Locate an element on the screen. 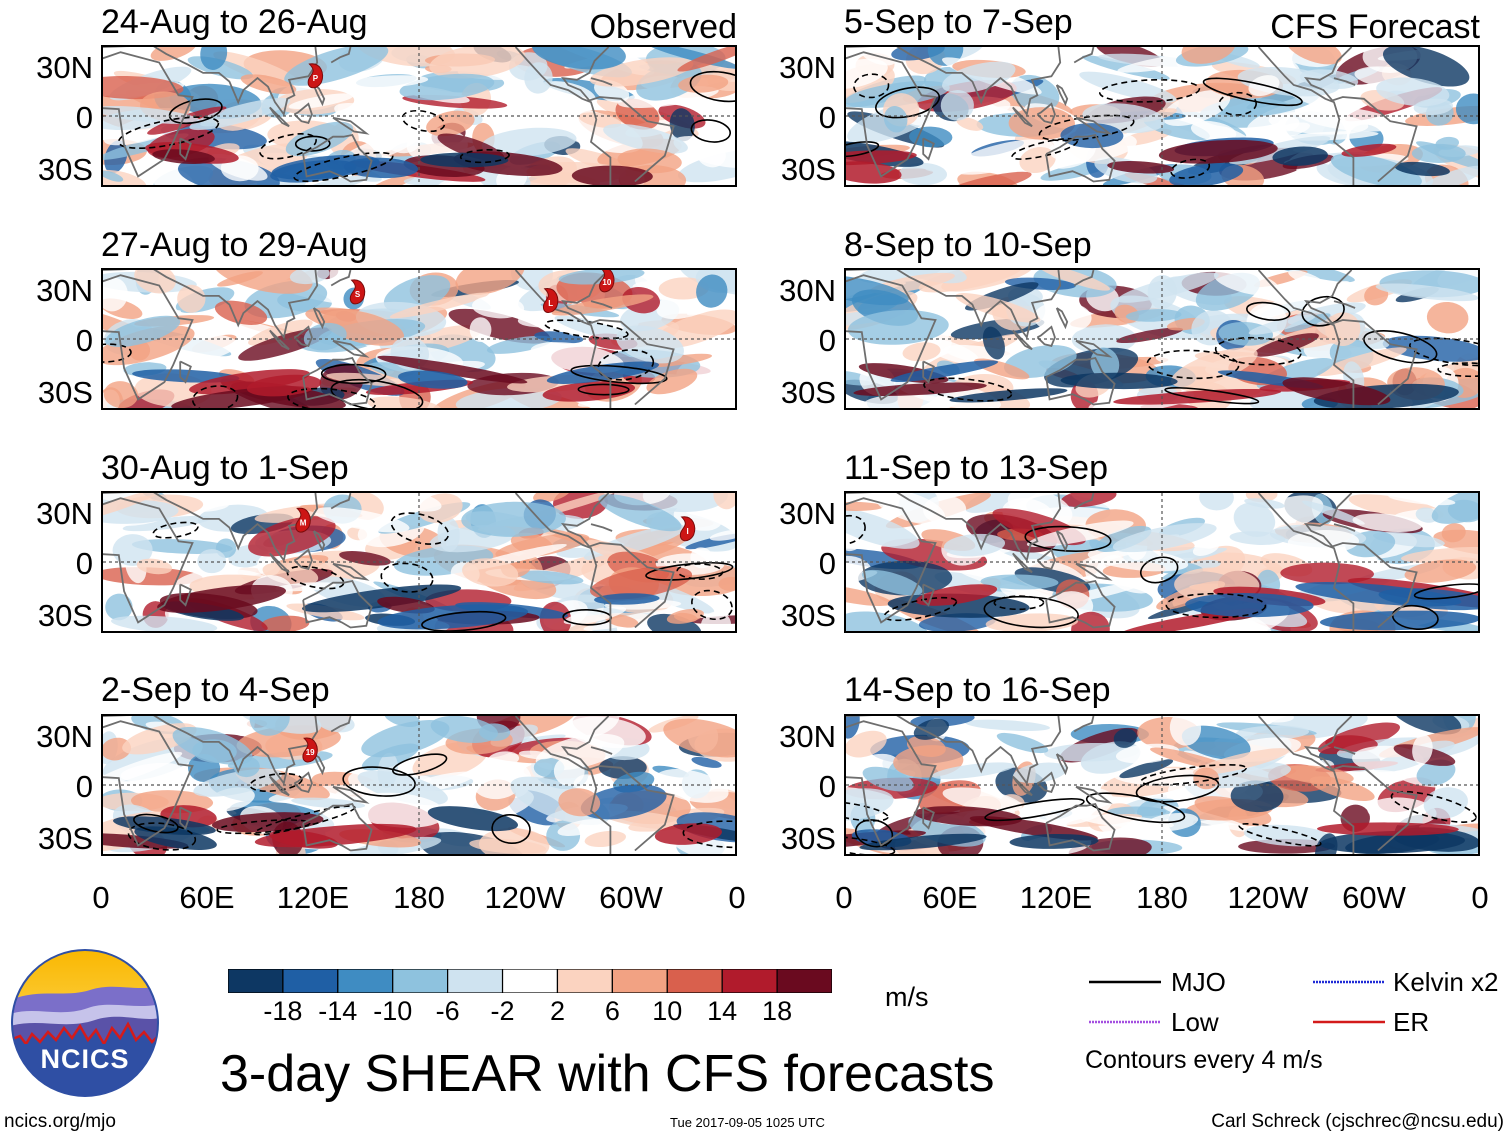  longitude-label: 180 is located at coordinates (1162, 897).